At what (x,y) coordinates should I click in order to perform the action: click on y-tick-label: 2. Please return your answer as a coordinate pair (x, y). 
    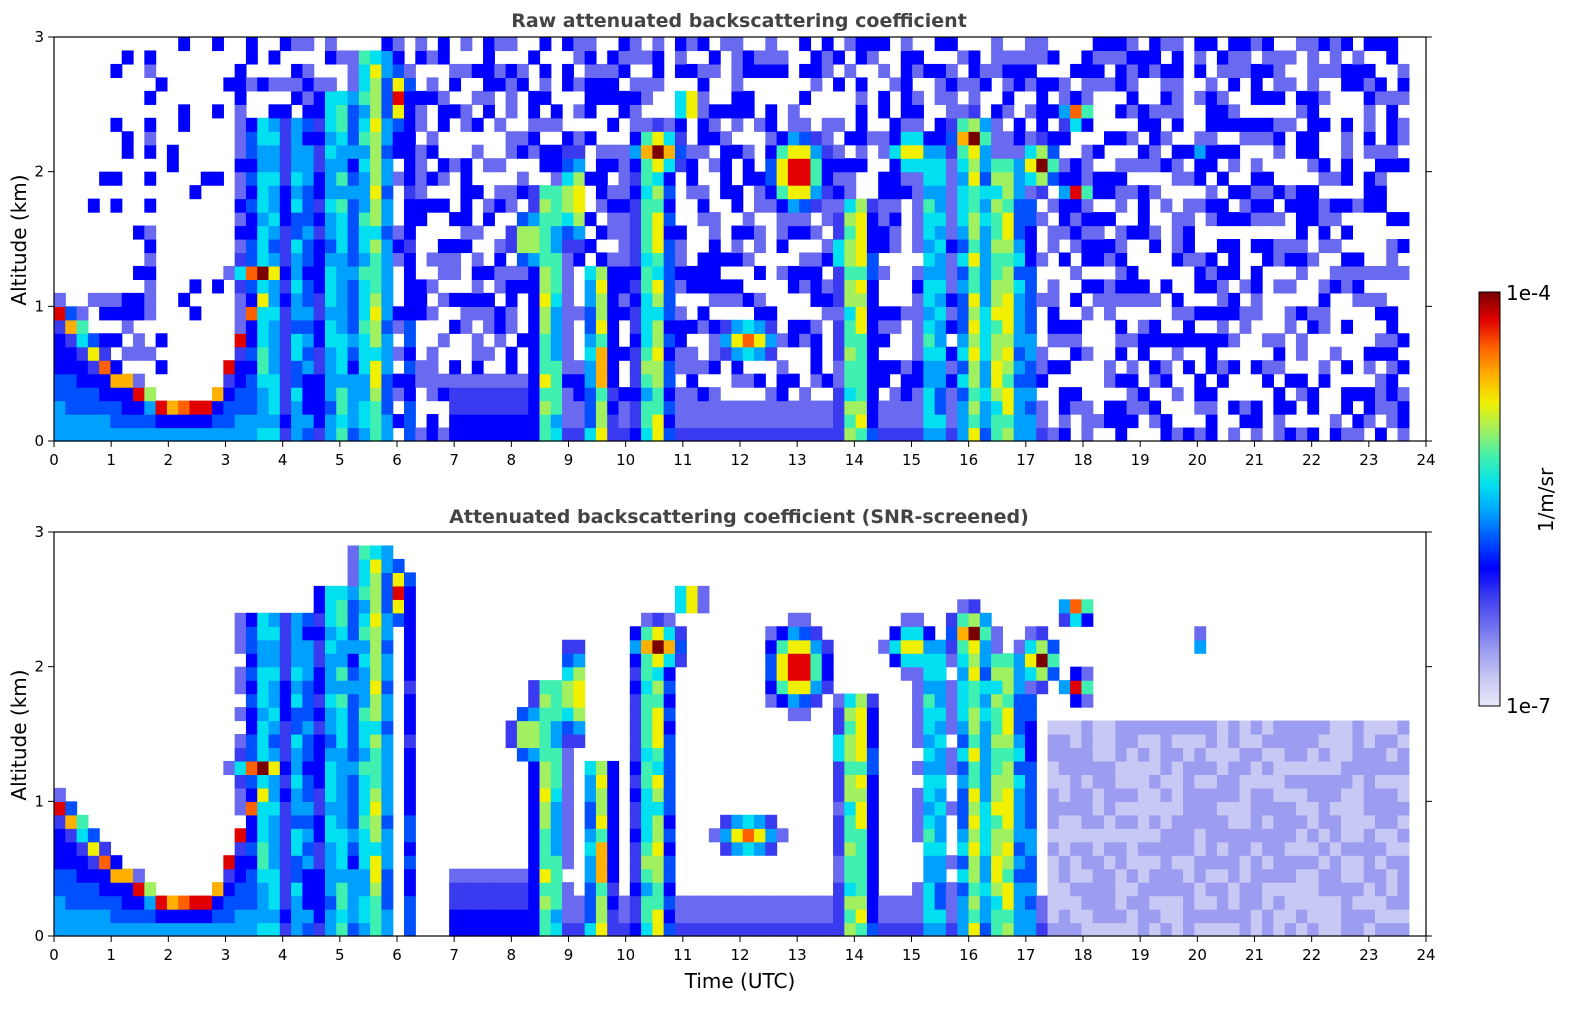
    Looking at the image, I should click on (39, 172).